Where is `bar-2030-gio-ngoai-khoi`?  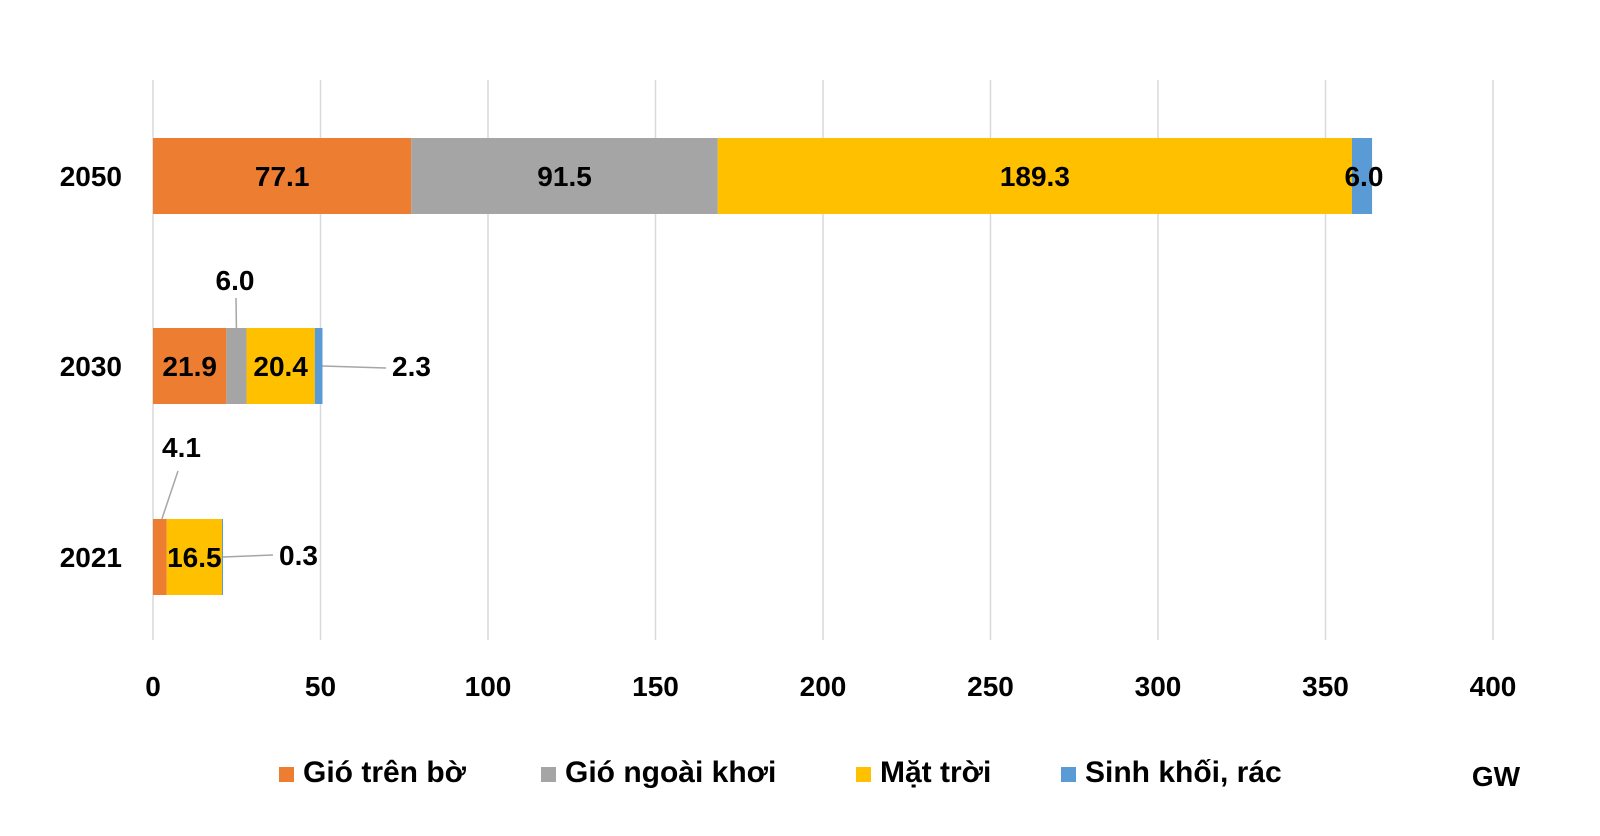
bar-2030-gio-ngoai-khoi is located at coordinates (236, 366).